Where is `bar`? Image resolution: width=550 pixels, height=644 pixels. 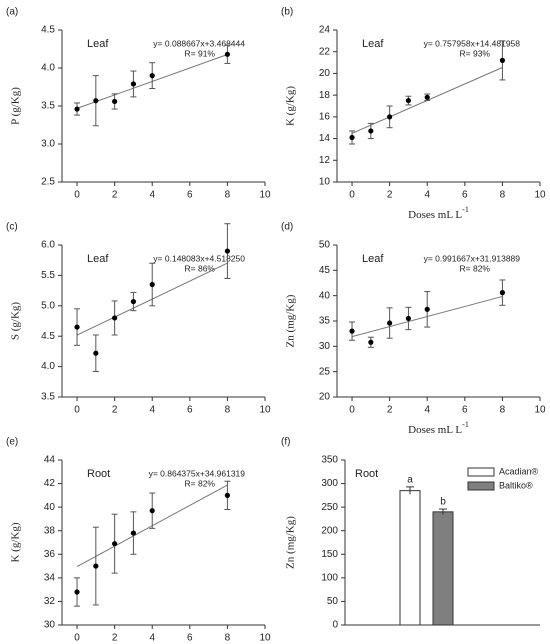 bar is located at coordinates (443, 568).